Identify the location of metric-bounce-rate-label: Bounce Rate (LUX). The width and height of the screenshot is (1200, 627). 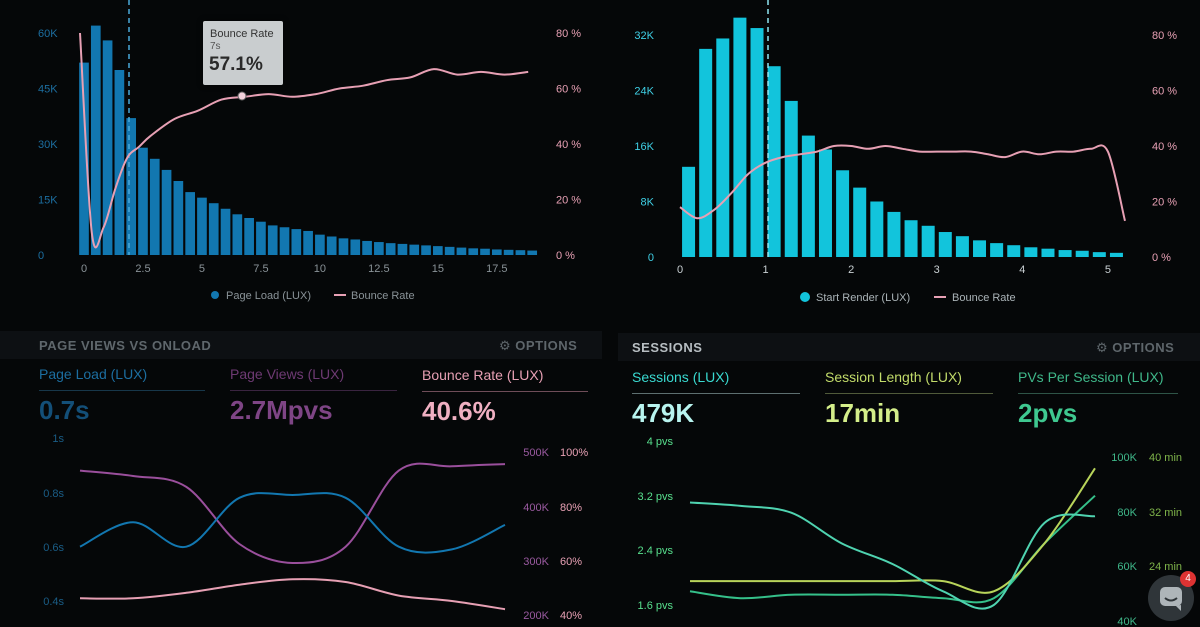
(483, 375).